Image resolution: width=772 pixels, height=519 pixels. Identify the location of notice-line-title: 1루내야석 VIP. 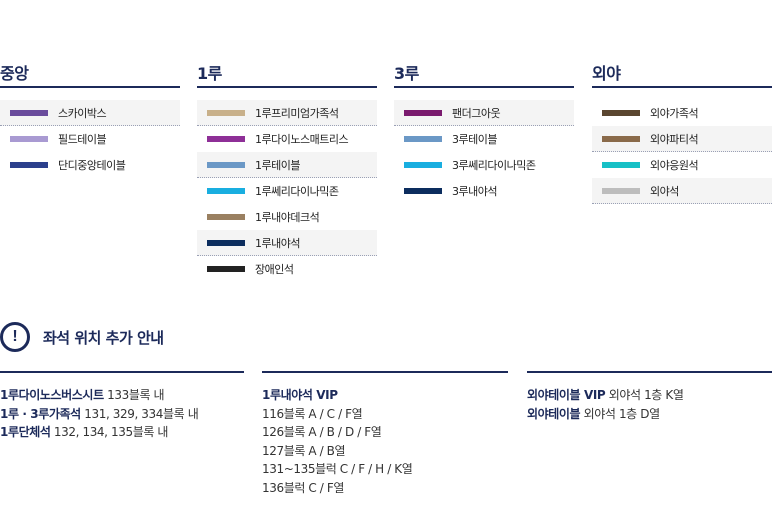
(300, 395).